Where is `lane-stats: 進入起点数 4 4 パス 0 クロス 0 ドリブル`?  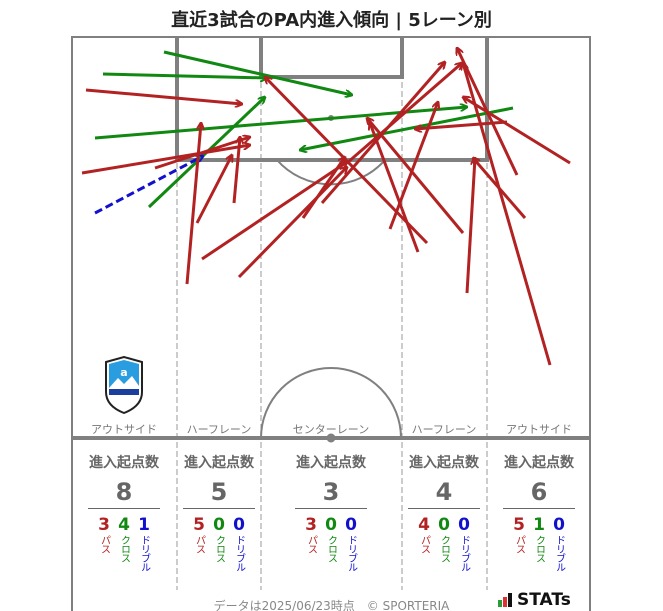
lane-stats: 進入起点数 4 4 パス 0 クロス 0 ドリブル is located at coordinates (444, 511).